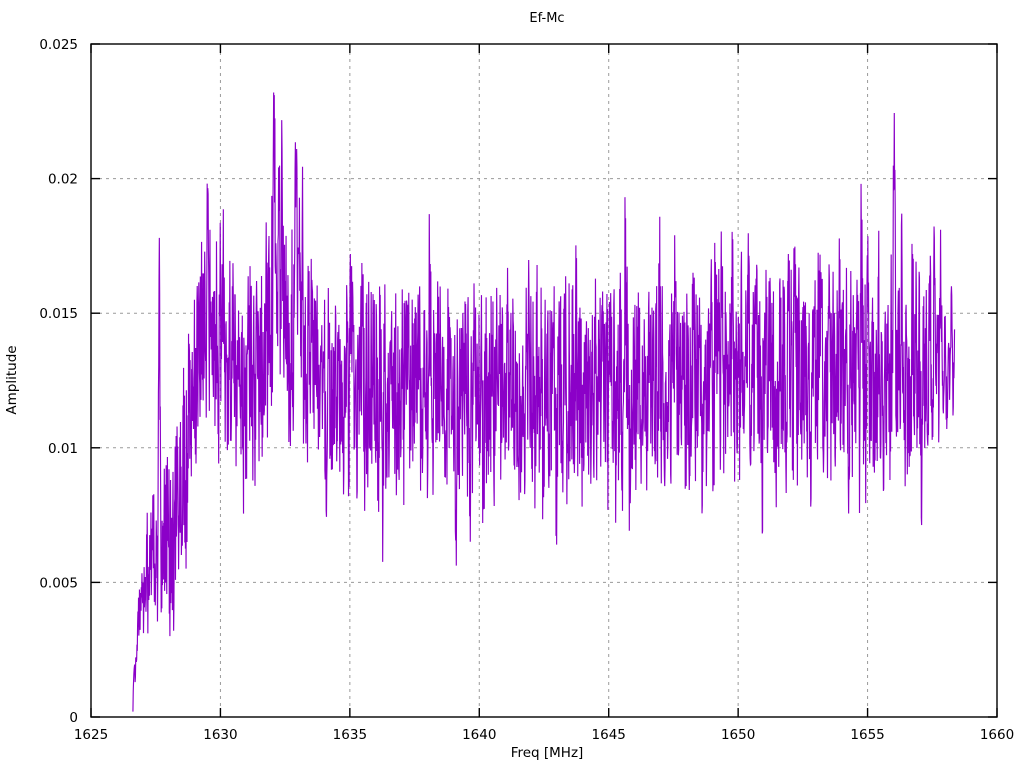  Describe the element at coordinates (63, 449) in the screenshot. I see `y-tick-label: 0.01` at that location.